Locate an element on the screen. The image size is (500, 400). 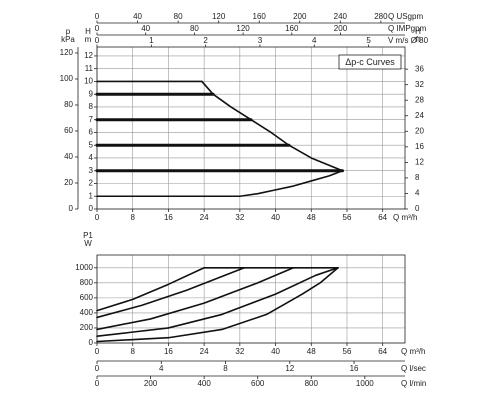
y-tick-label: 40 is located at coordinates (68, 156).